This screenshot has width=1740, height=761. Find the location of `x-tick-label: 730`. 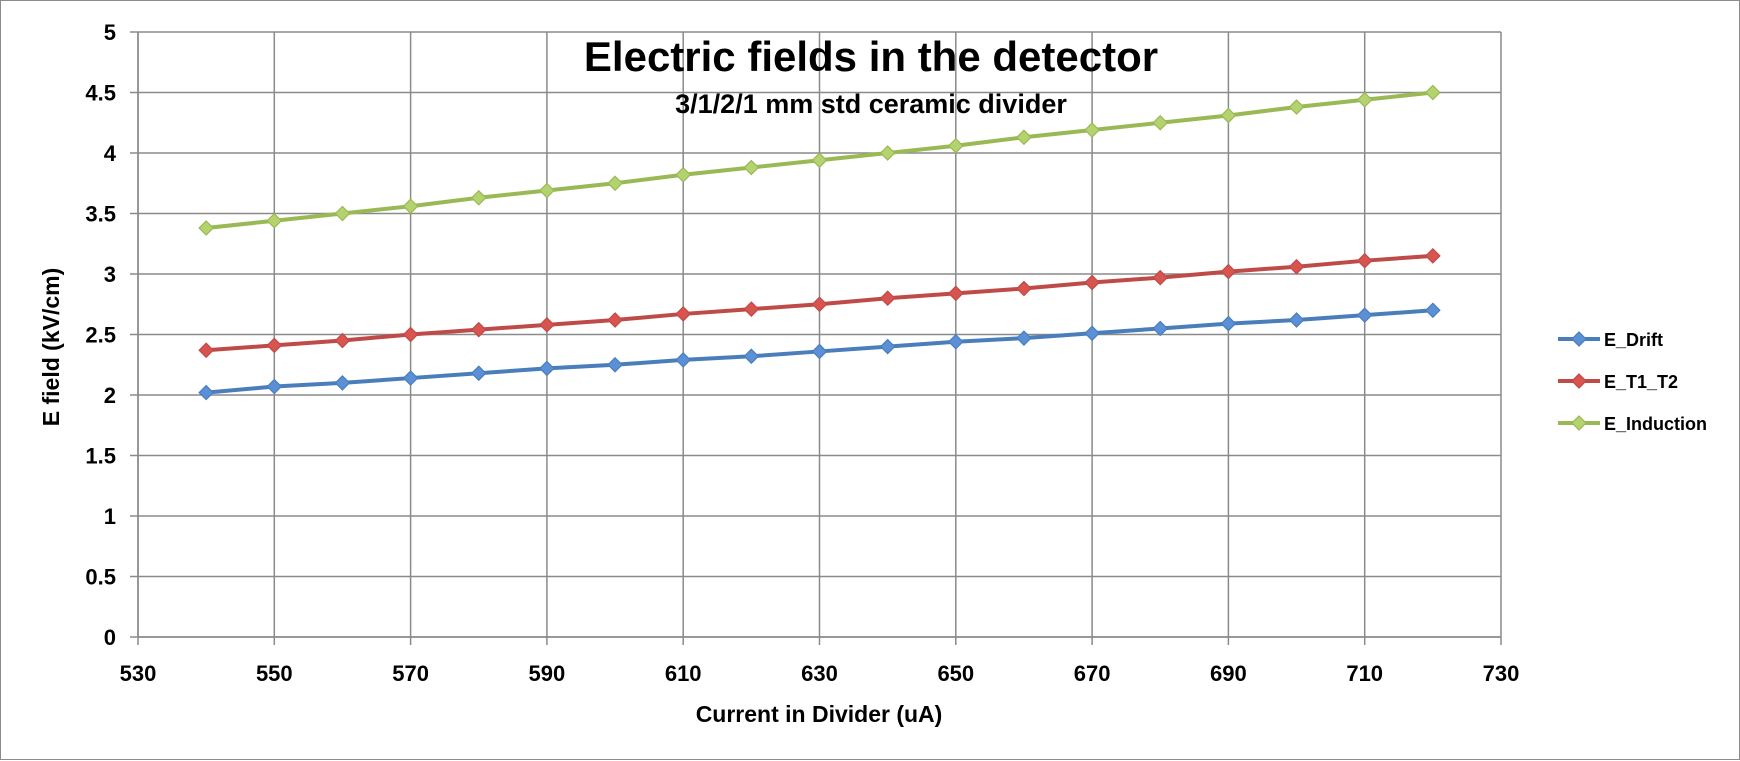

x-tick-label: 730 is located at coordinates (1501, 673).